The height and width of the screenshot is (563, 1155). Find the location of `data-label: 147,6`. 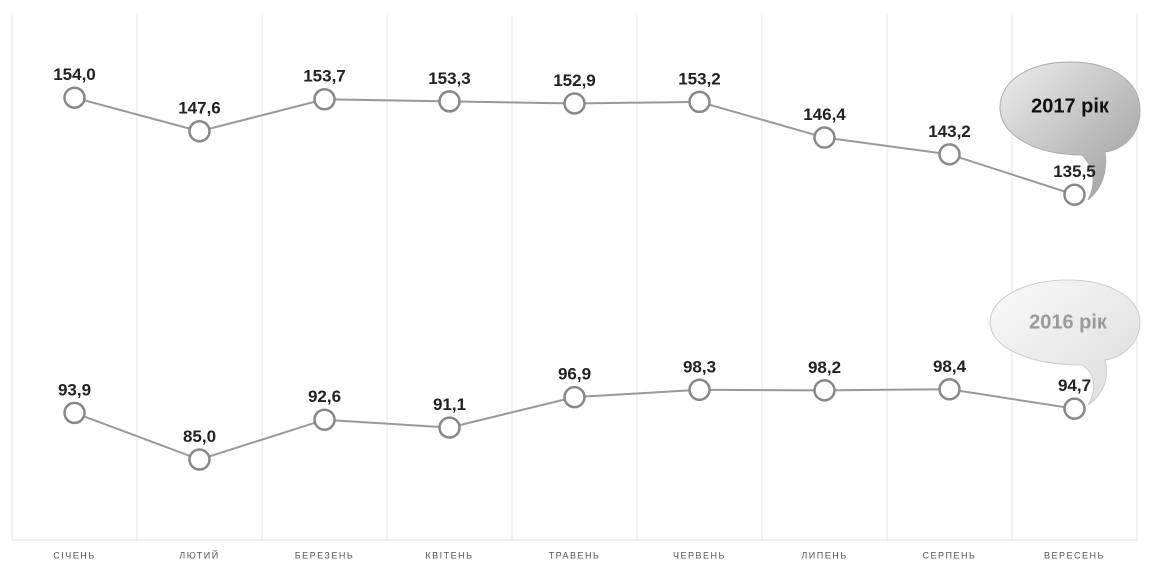

data-label: 147,6 is located at coordinates (199, 108).